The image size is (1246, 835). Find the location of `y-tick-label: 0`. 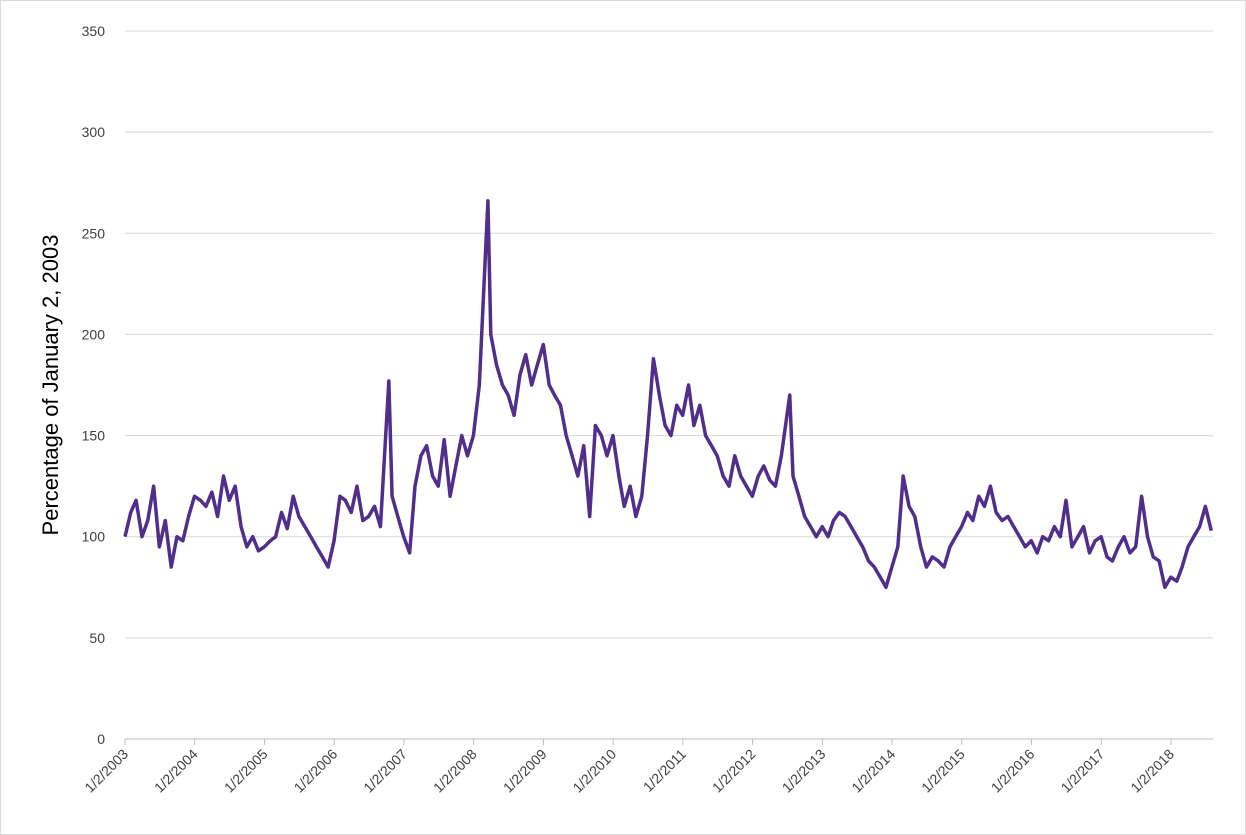

y-tick-label: 0 is located at coordinates (101, 739).